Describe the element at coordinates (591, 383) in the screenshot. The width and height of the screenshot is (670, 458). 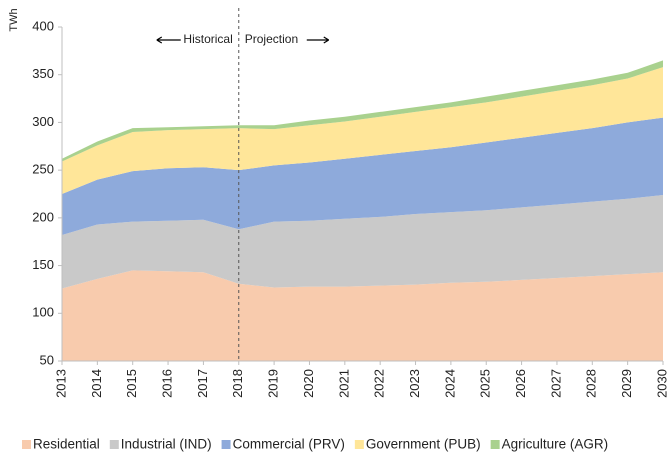
I see `x-tick-label: 2028` at that location.